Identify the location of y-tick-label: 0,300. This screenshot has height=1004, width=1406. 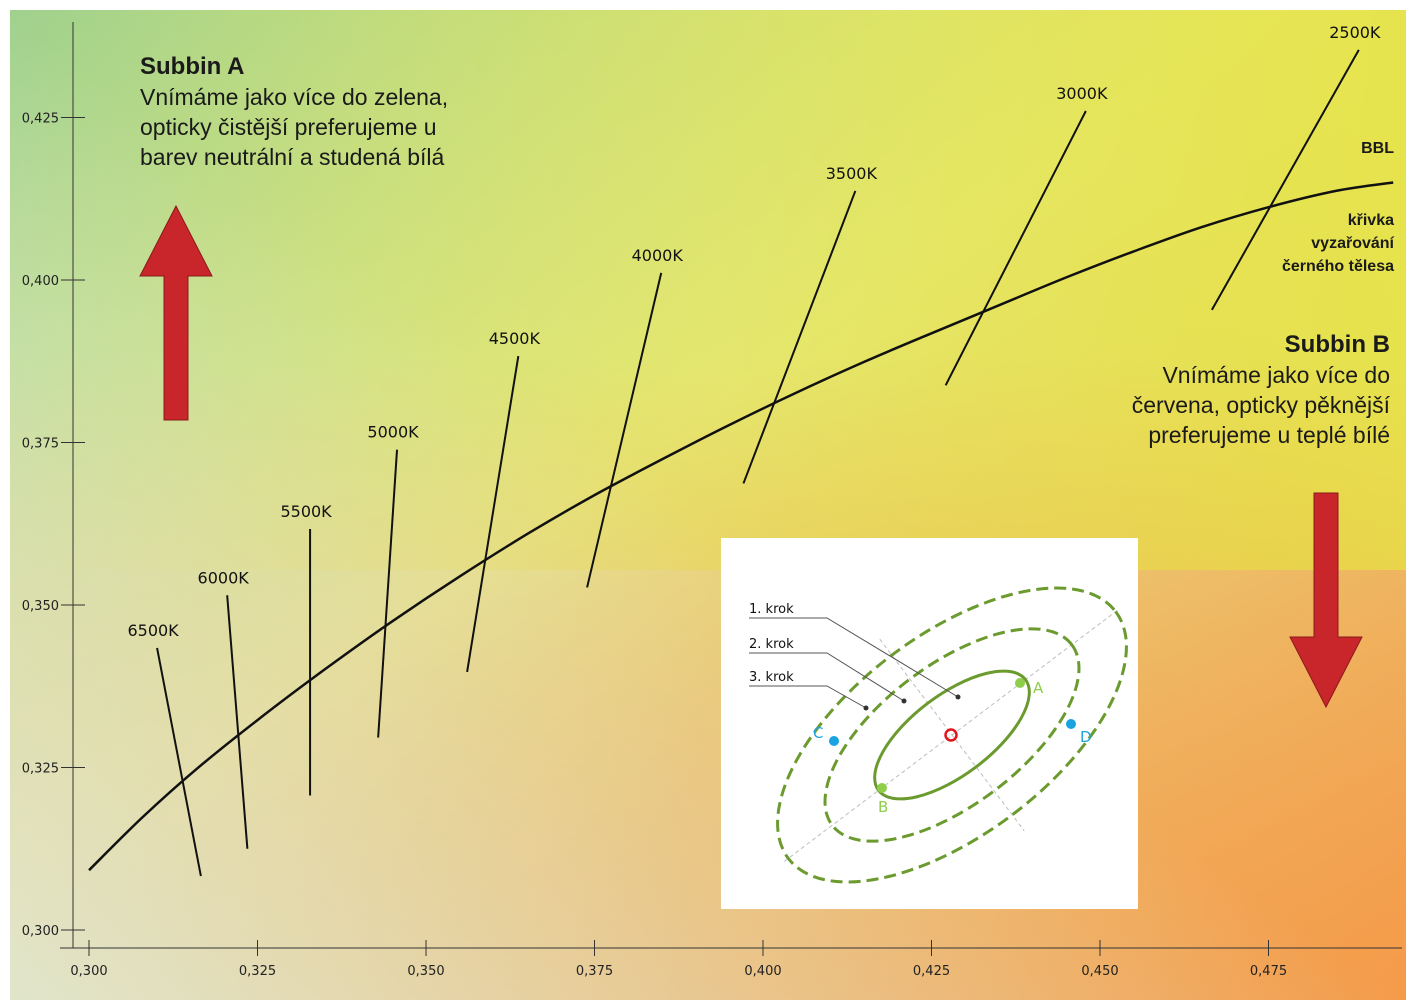
(40, 931).